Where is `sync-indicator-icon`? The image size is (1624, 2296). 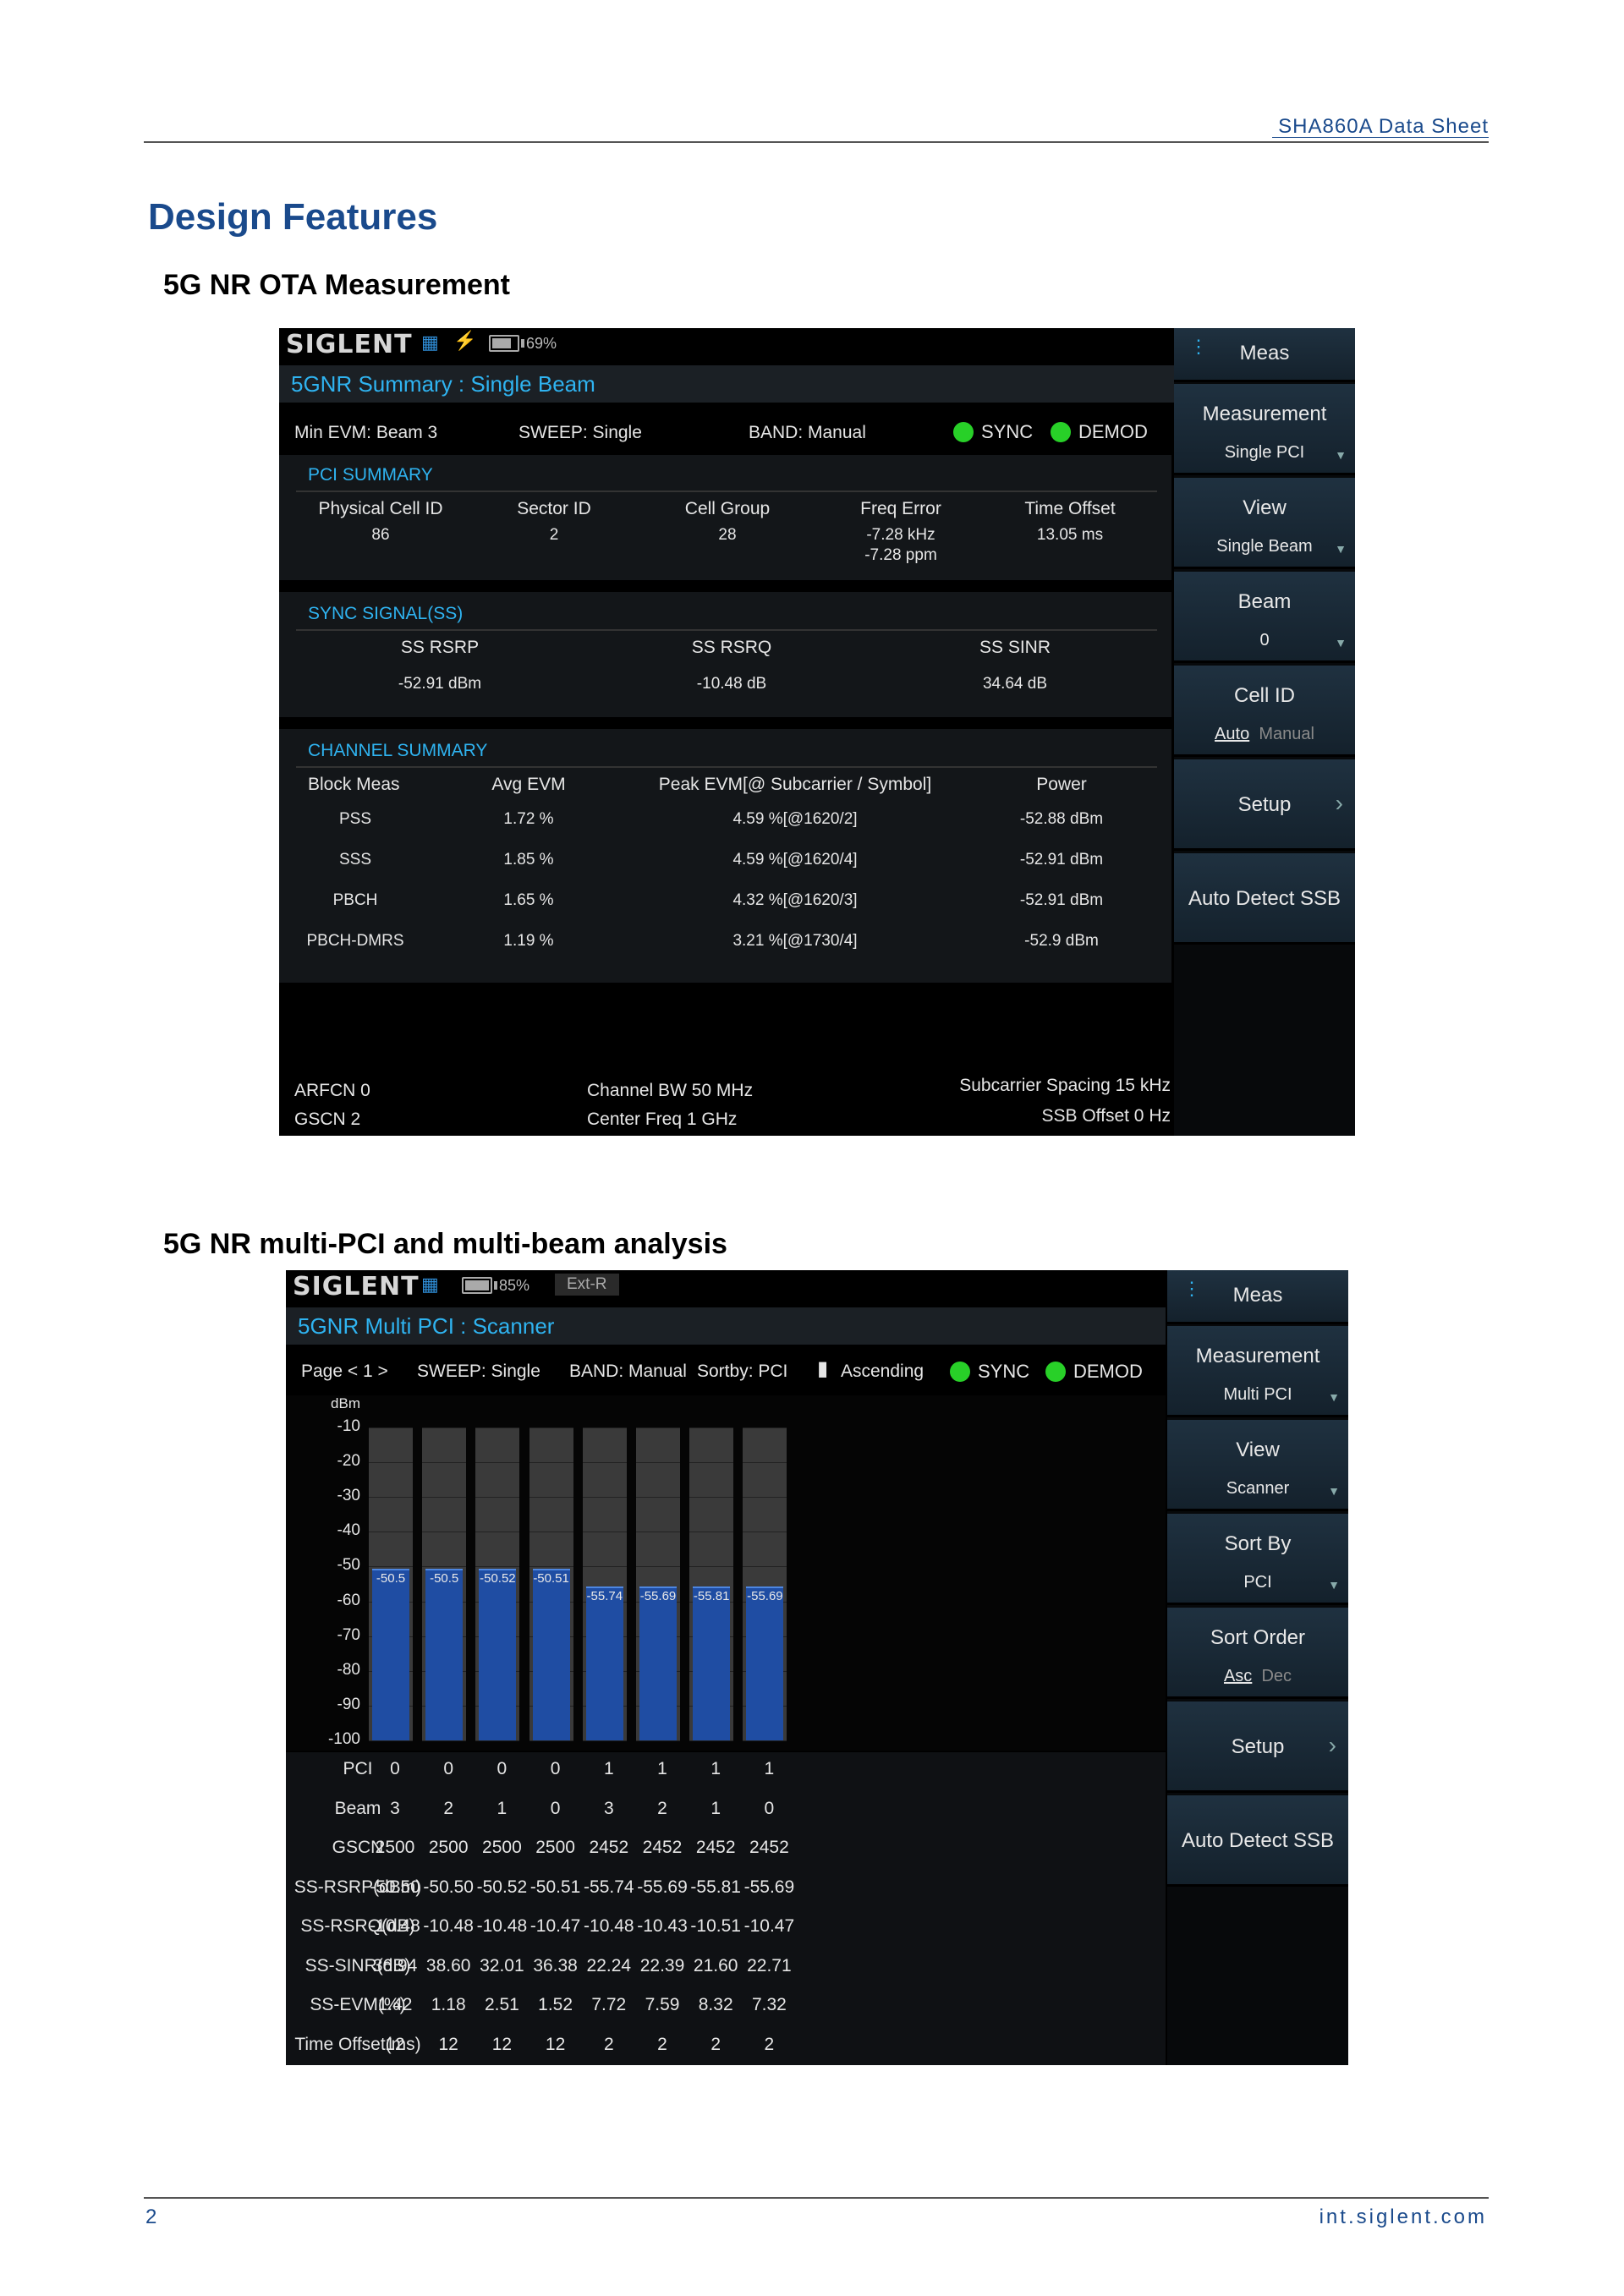
sync-indicator-icon is located at coordinates (960, 1372).